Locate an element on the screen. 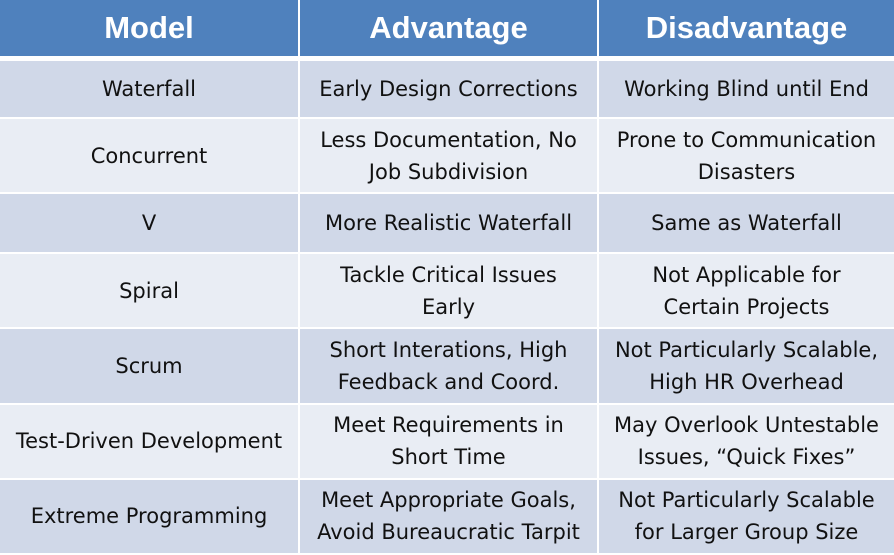  advantage-cell: Less Documentation, No Job Subdivision is located at coordinates (449, 156).